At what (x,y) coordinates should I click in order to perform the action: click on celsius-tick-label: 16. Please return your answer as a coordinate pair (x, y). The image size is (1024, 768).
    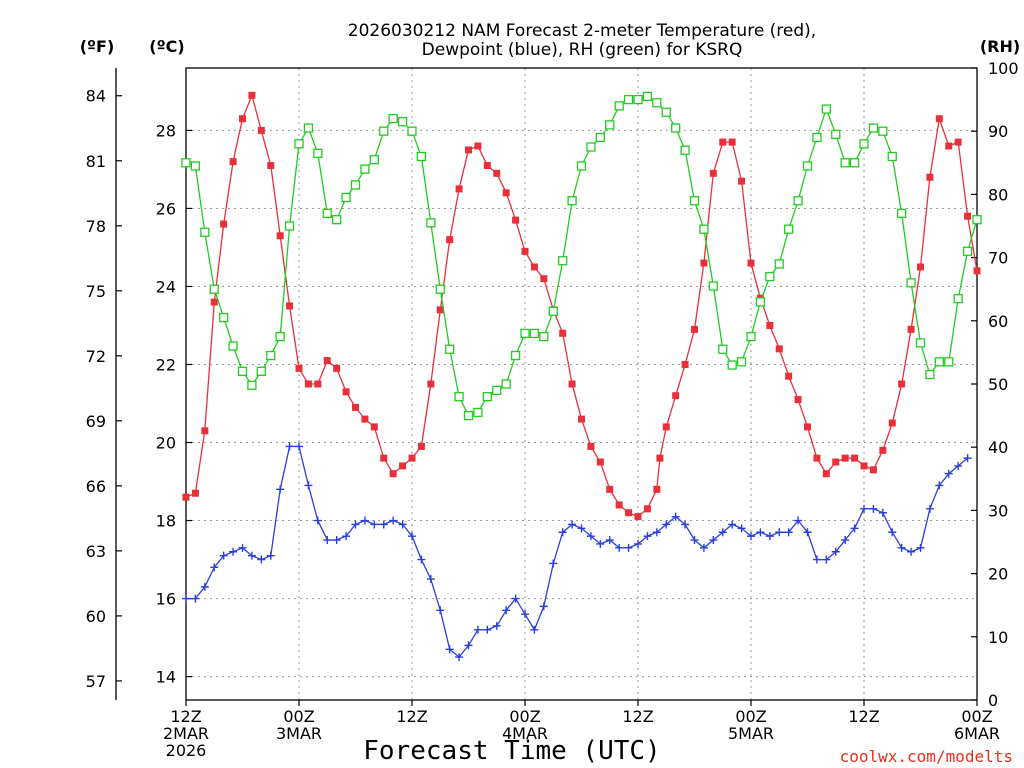
    Looking at the image, I should click on (166, 599).